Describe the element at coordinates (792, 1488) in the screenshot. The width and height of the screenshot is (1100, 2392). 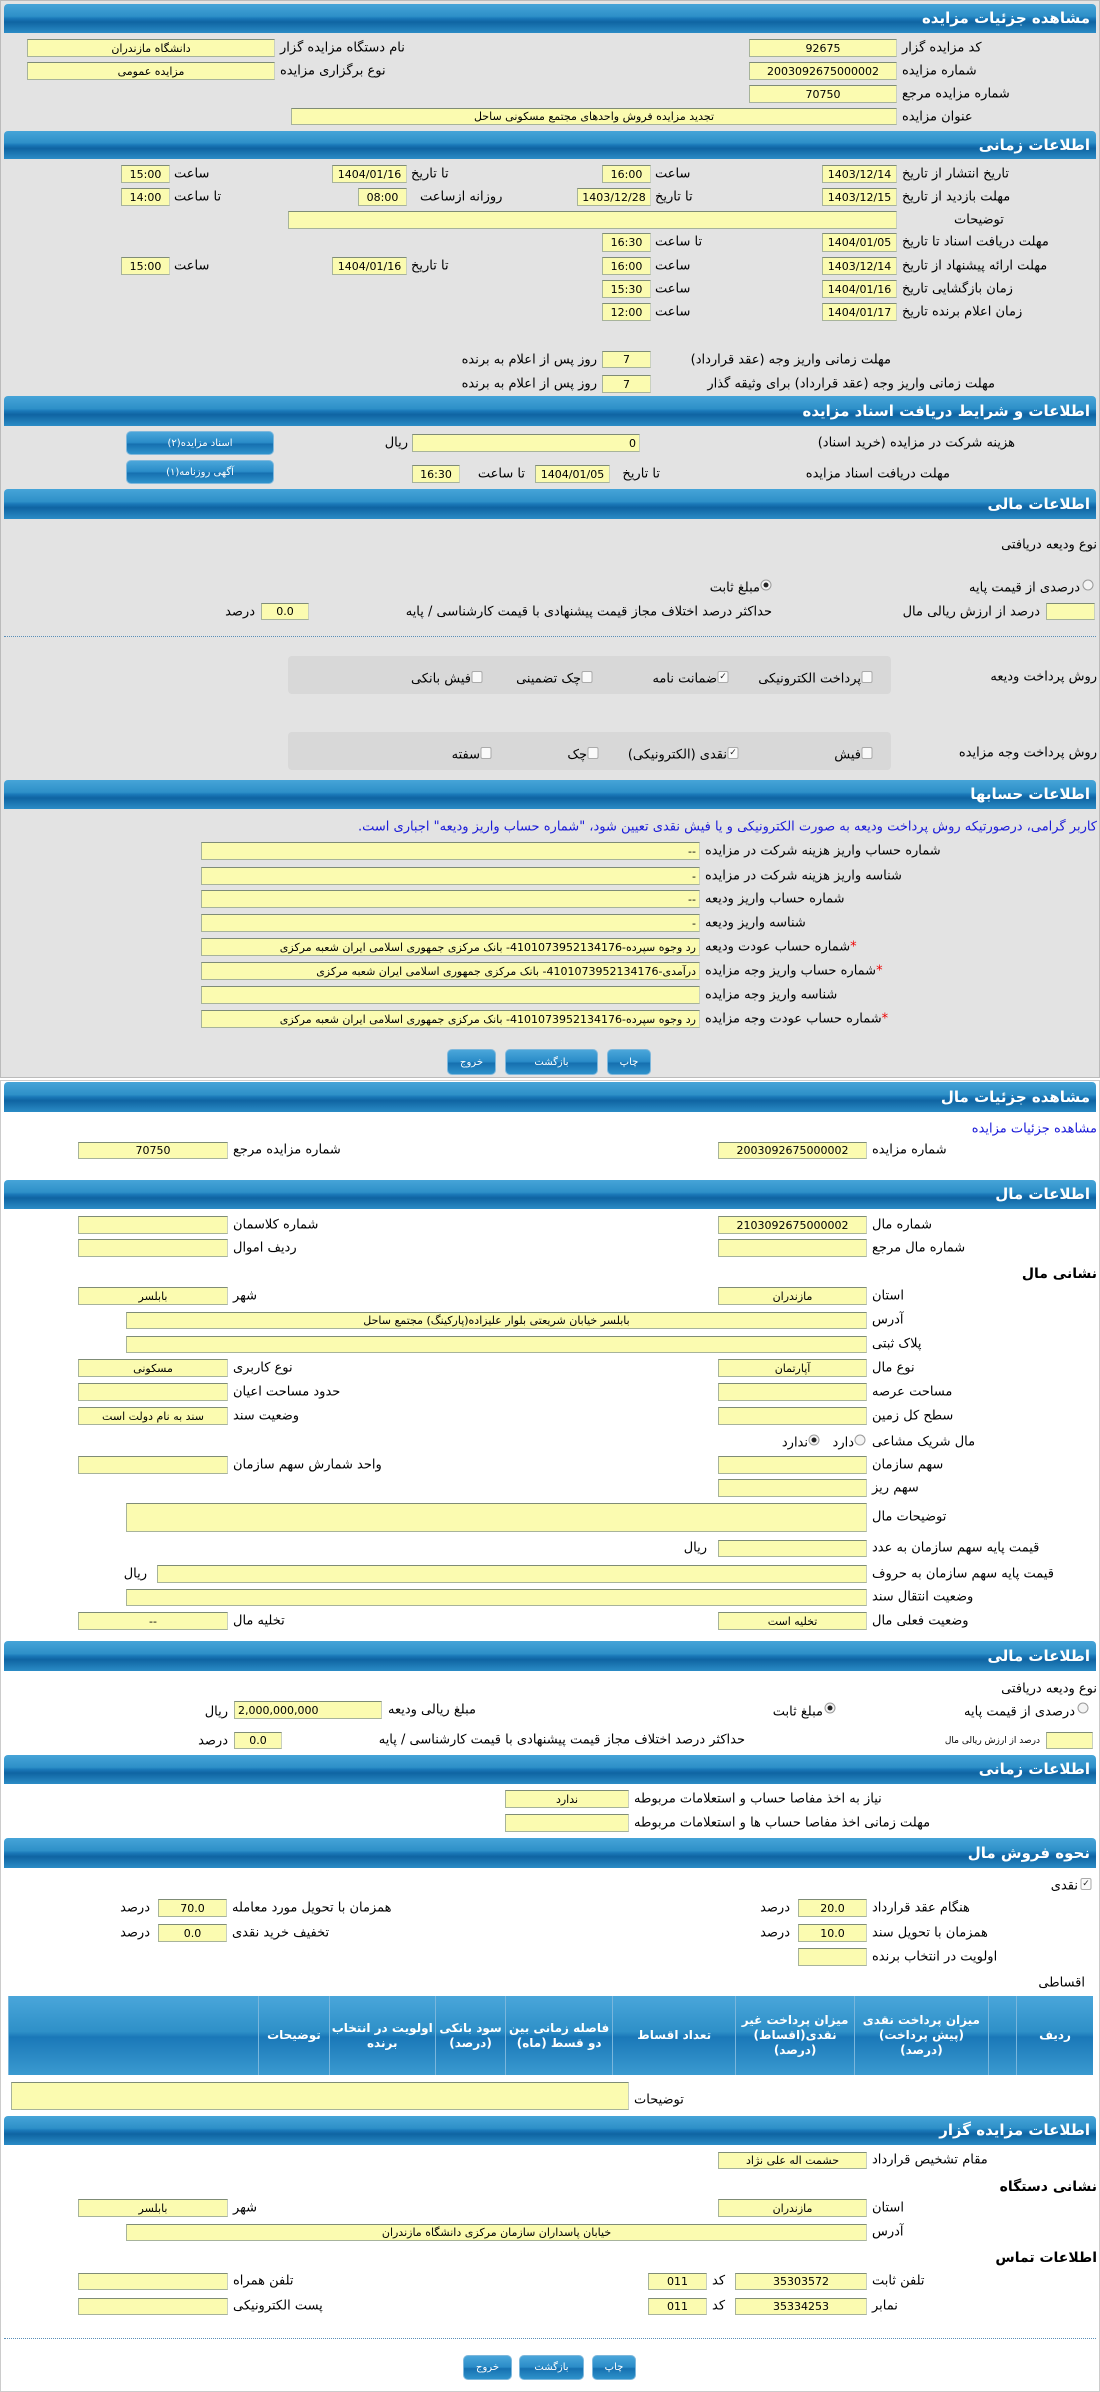
I see `sub-share-field` at that location.